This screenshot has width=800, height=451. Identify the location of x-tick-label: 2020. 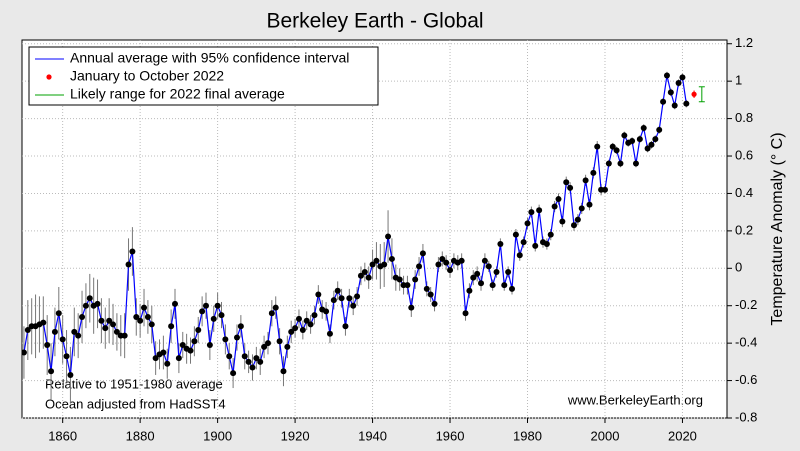
(682, 435).